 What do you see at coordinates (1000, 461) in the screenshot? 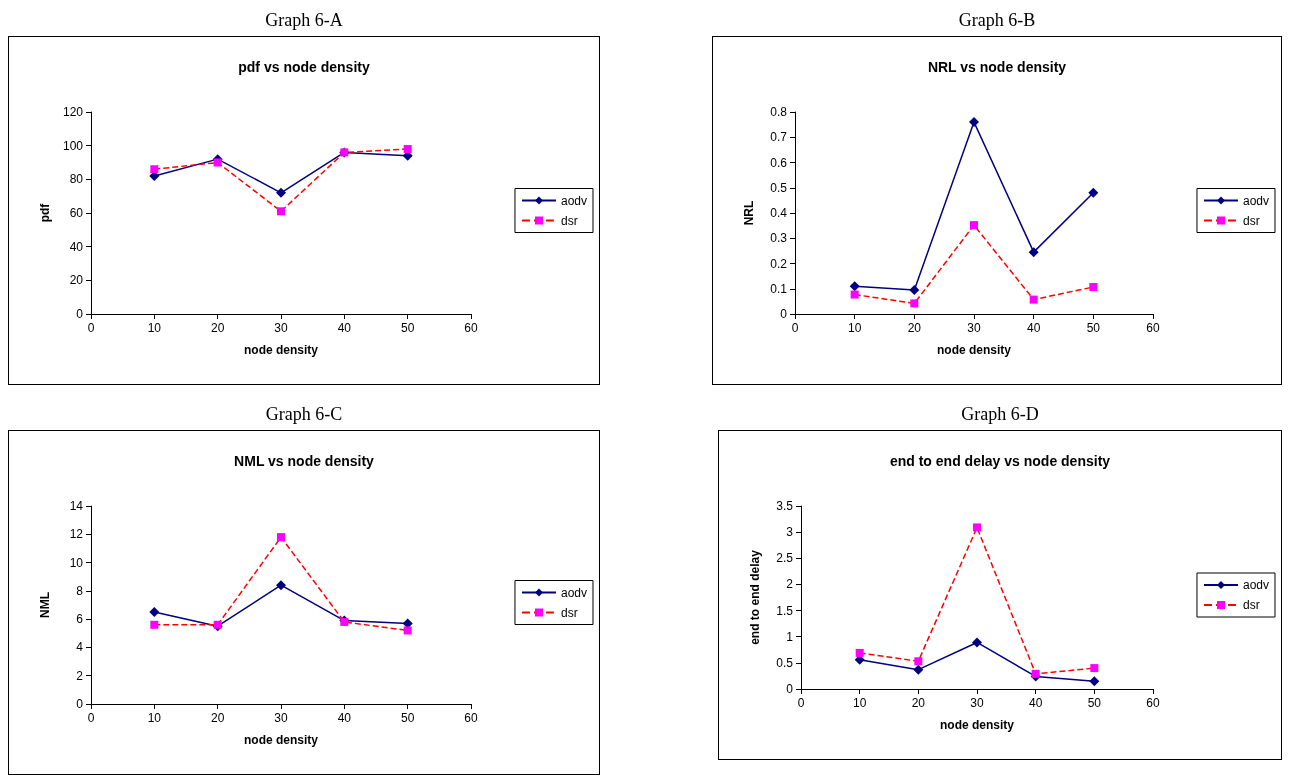
I see `chart-title: end to end delay vs node density` at bounding box center [1000, 461].